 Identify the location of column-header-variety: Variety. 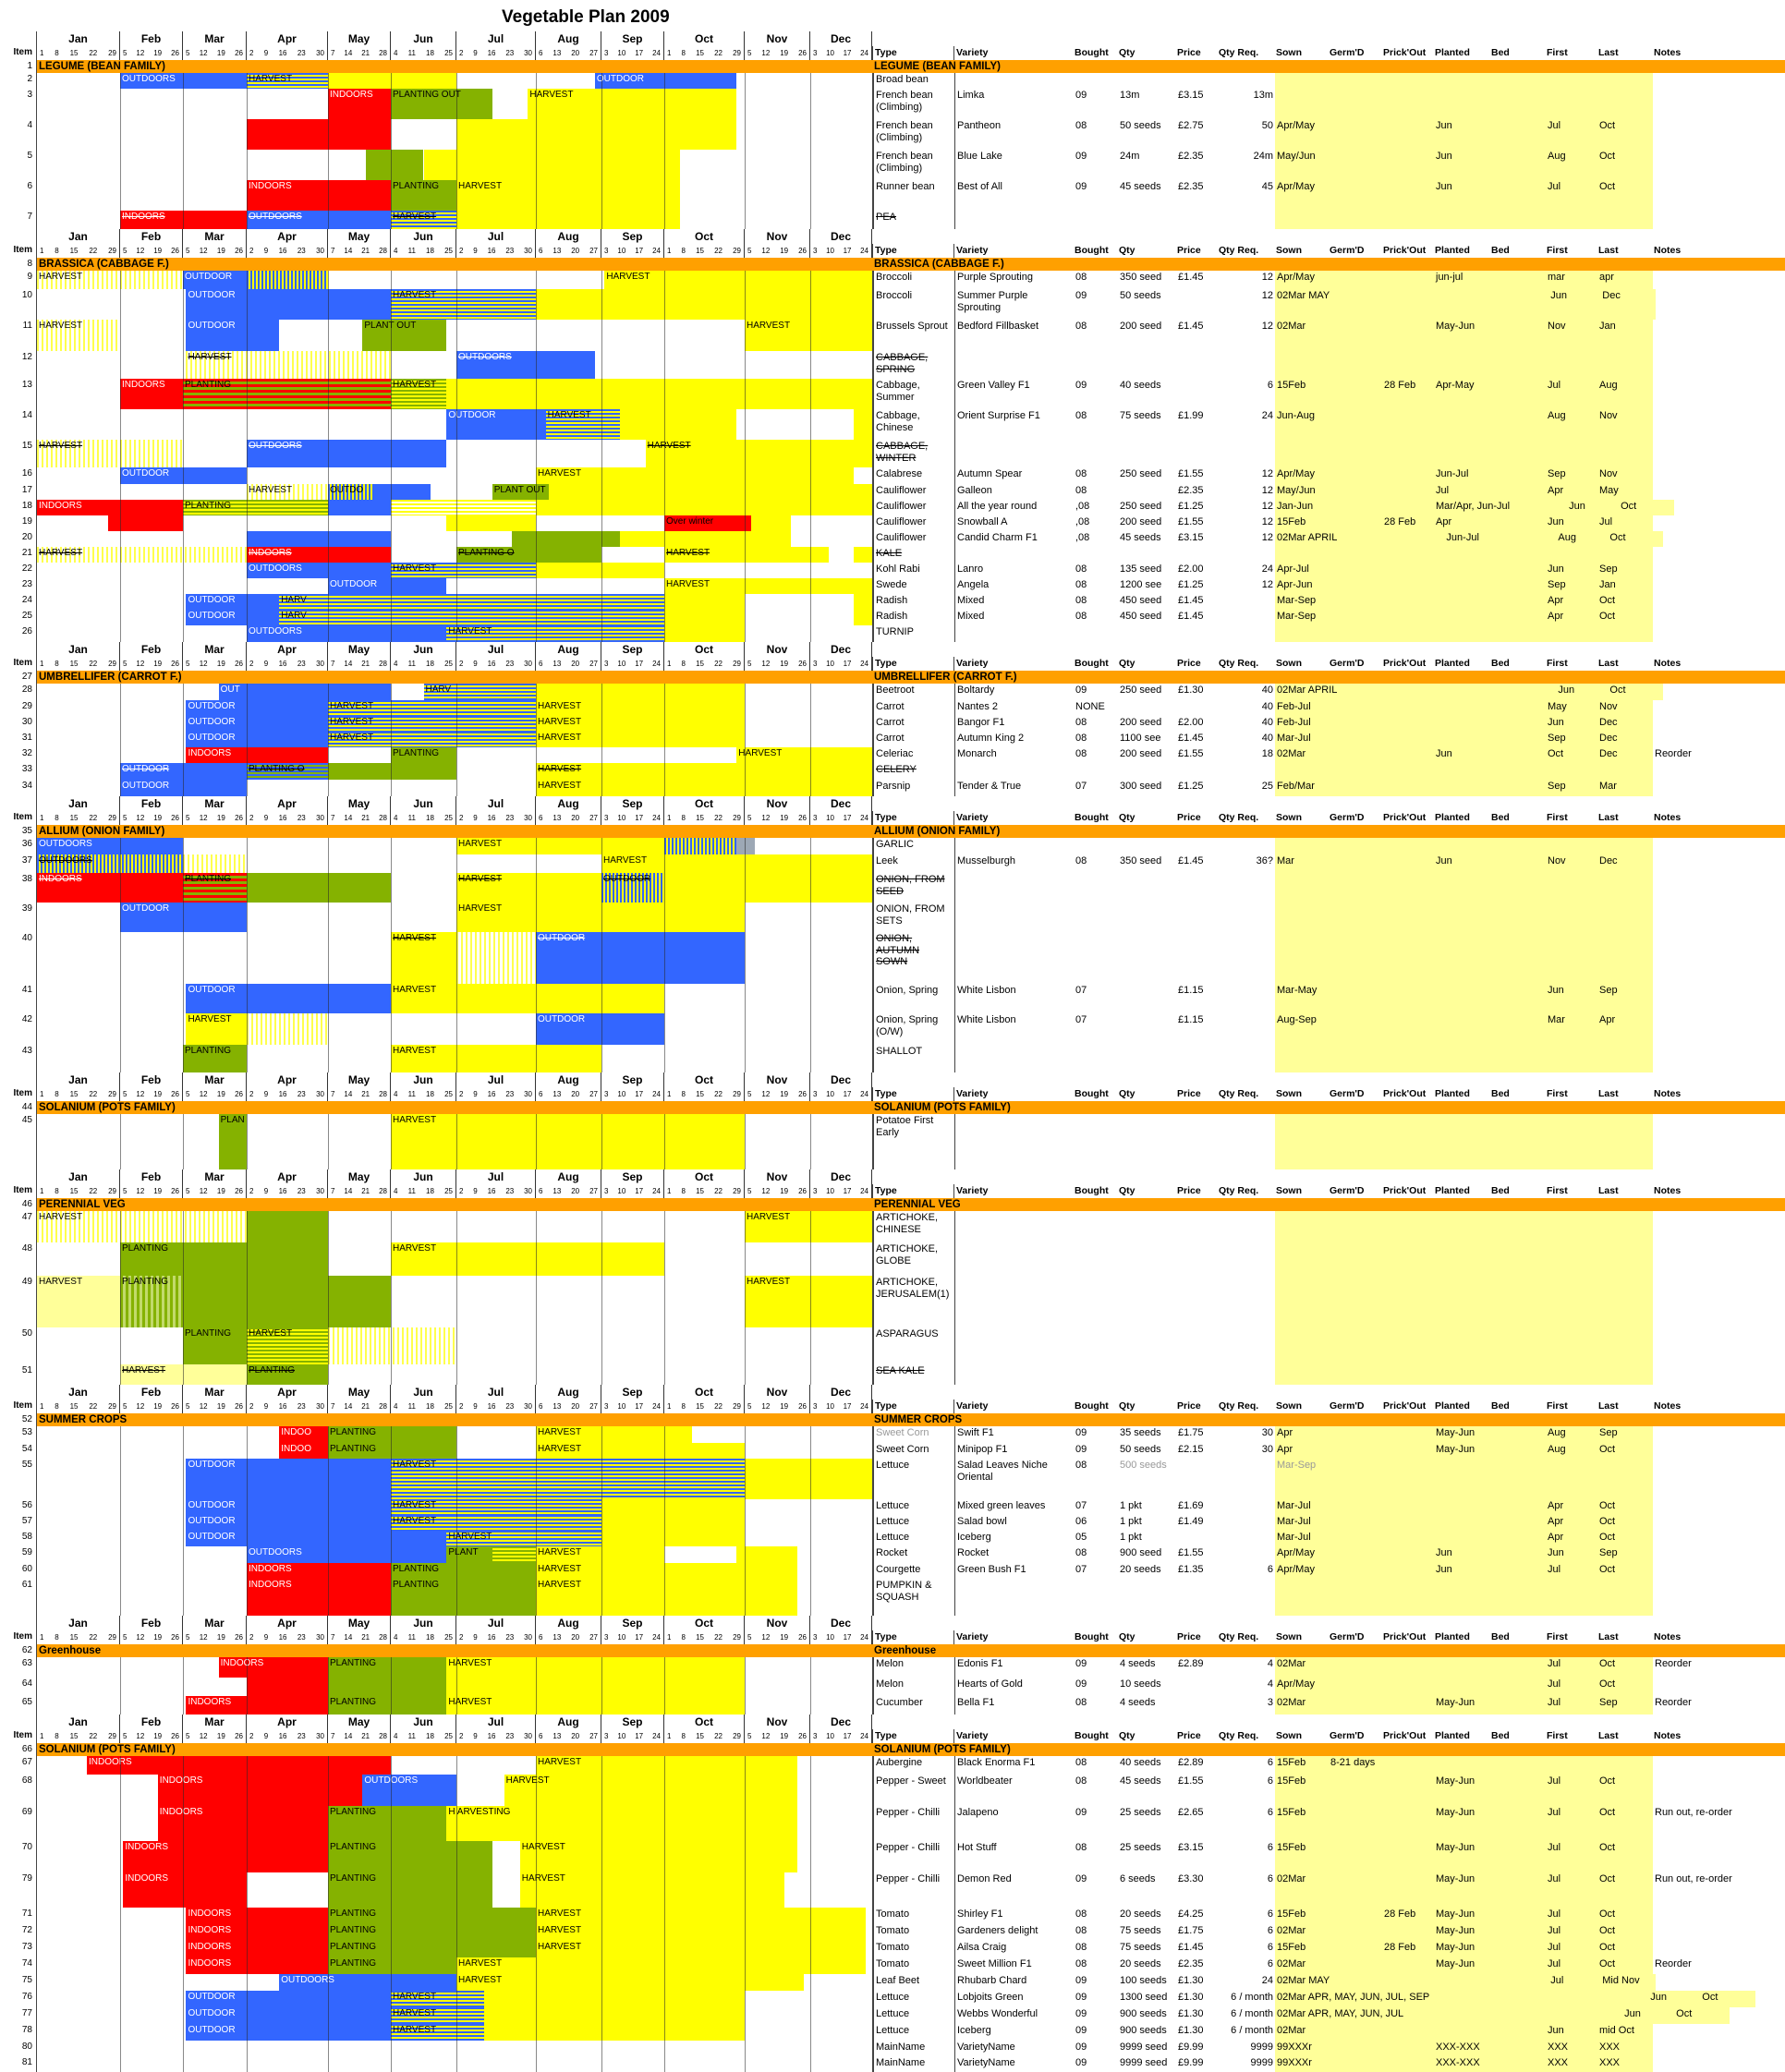
(1013, 1191).